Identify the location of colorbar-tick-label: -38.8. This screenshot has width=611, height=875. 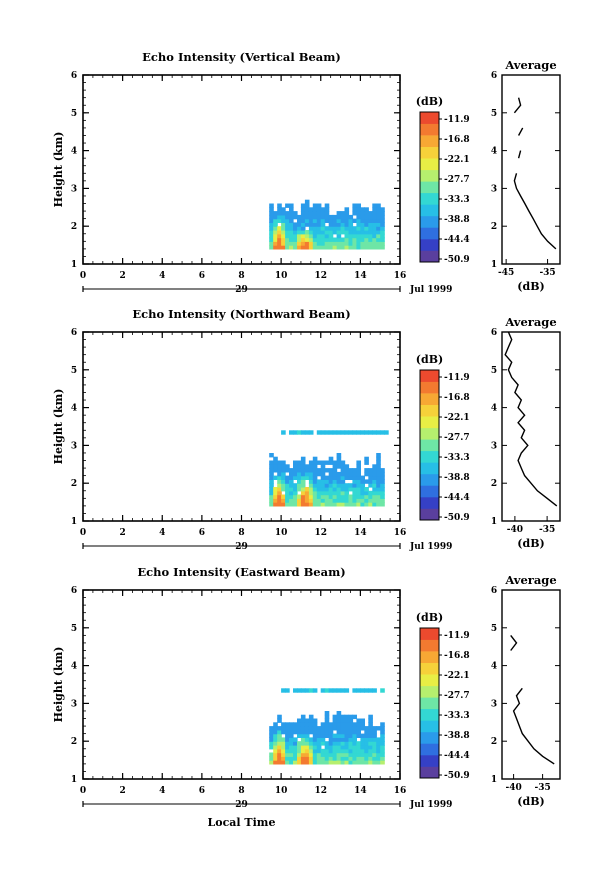
(457, 220).